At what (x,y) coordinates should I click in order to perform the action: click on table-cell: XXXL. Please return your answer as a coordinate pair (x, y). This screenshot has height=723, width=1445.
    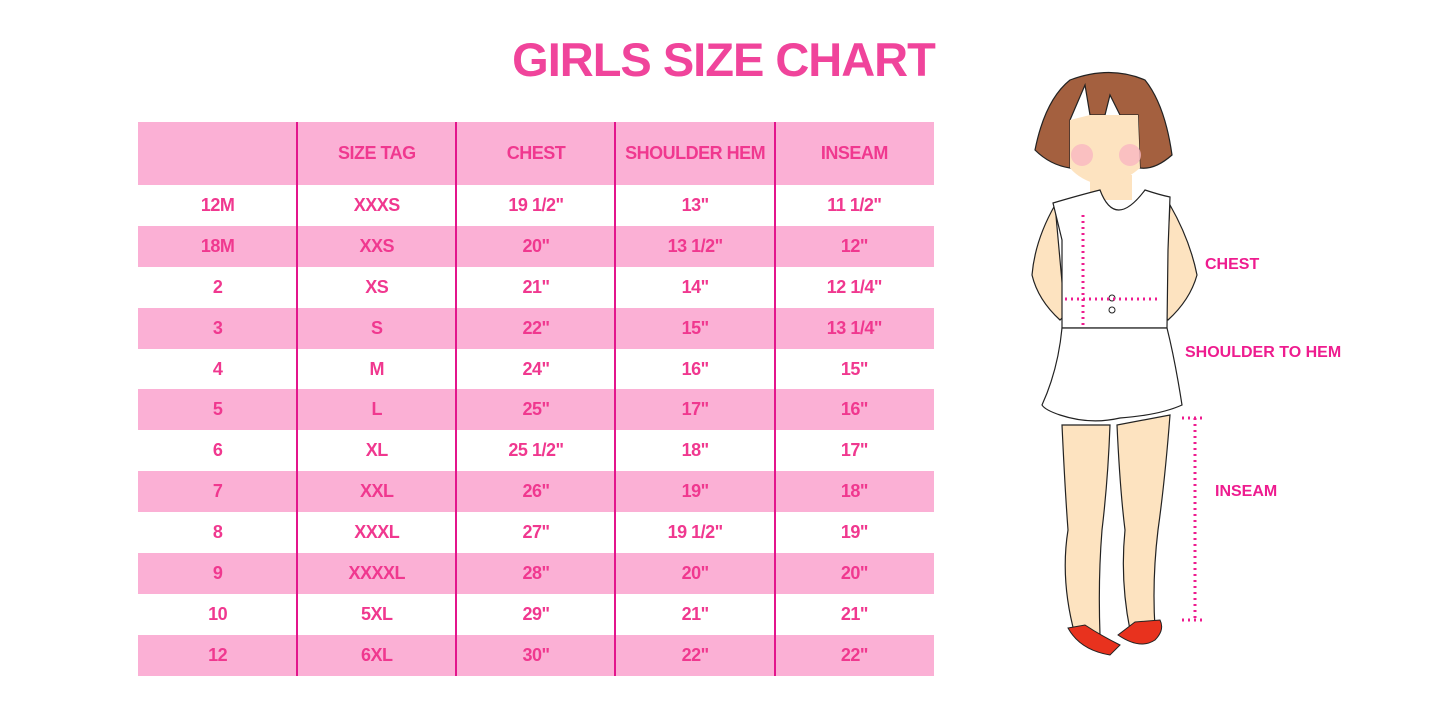
    Looking at the image, I should click on (377, 532).